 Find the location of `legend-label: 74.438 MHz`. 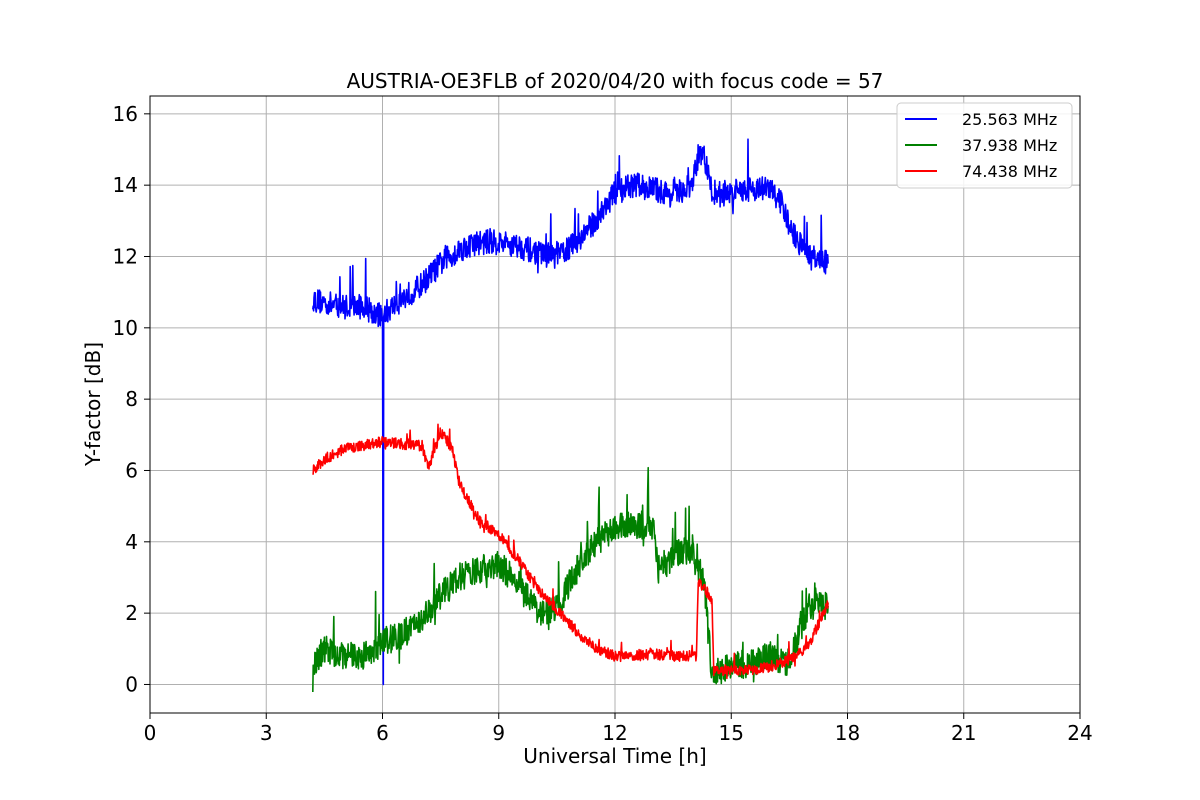

legend-label: 74.438 MHz is located at coordinates (1009, 171).